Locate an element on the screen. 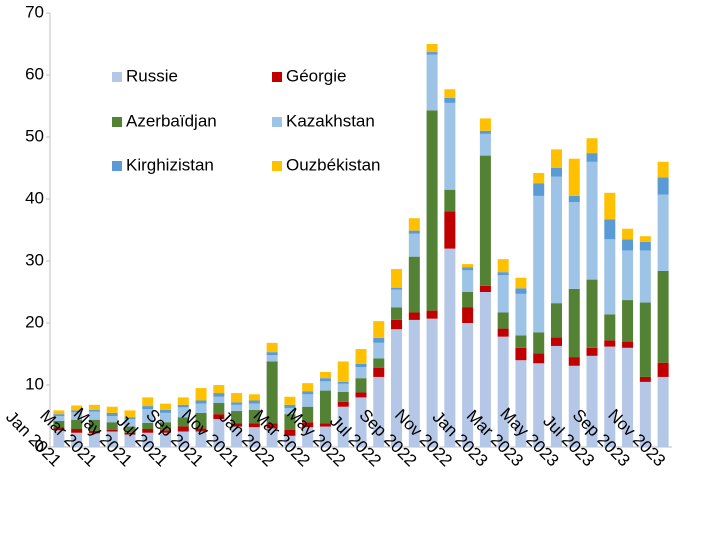 The image size is (713, 547). y-tick-label: 20 is located at coordinates (34, 321).